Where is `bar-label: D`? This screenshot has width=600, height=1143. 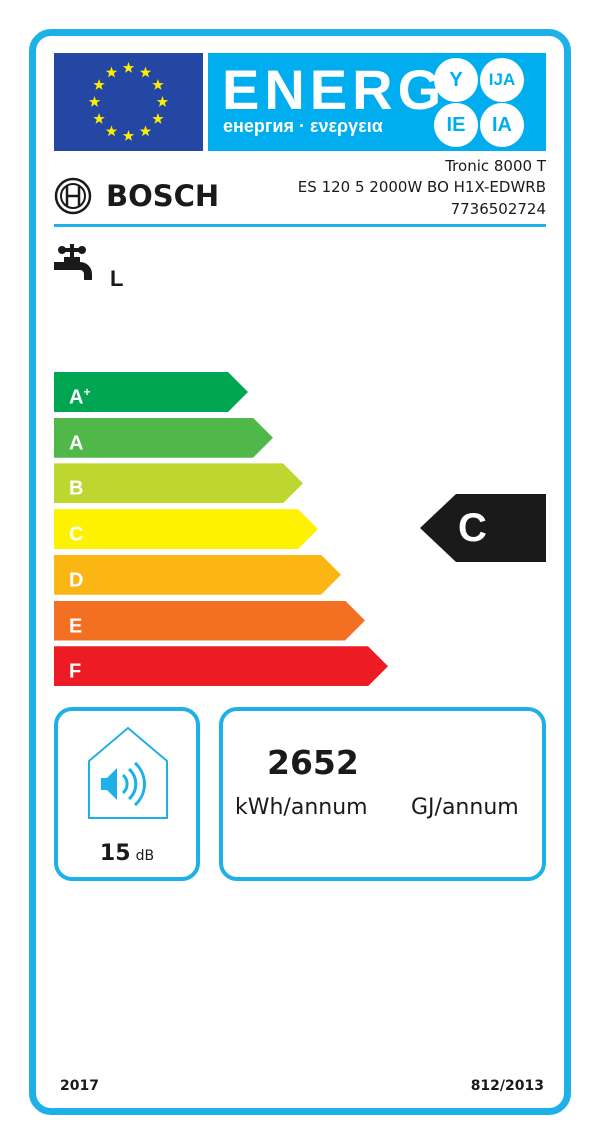
bar-label: D is located at coordinates (76, 580).